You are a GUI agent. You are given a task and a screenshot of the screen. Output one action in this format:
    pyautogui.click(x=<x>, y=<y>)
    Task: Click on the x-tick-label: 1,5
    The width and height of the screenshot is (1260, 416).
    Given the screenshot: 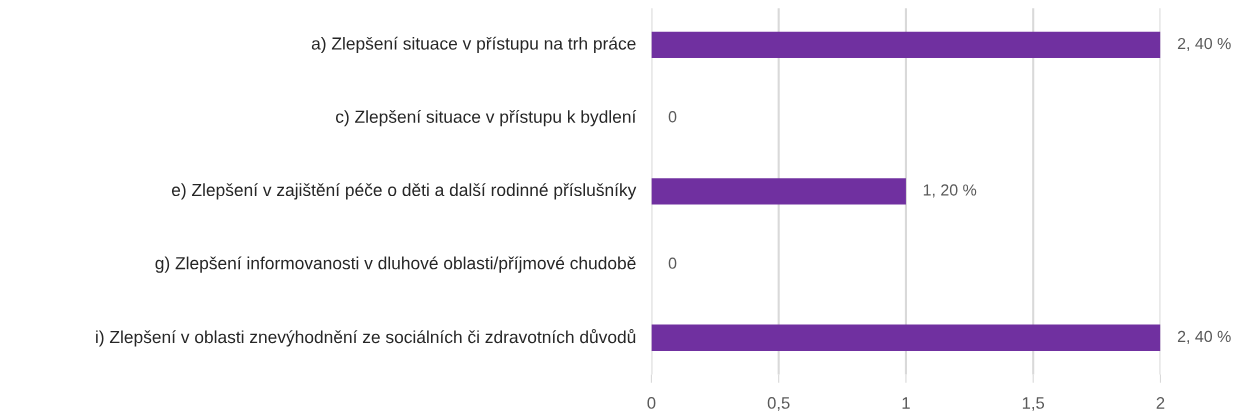 What is the action you would take?
    pyautogui.click(x=1033, y=404)
    